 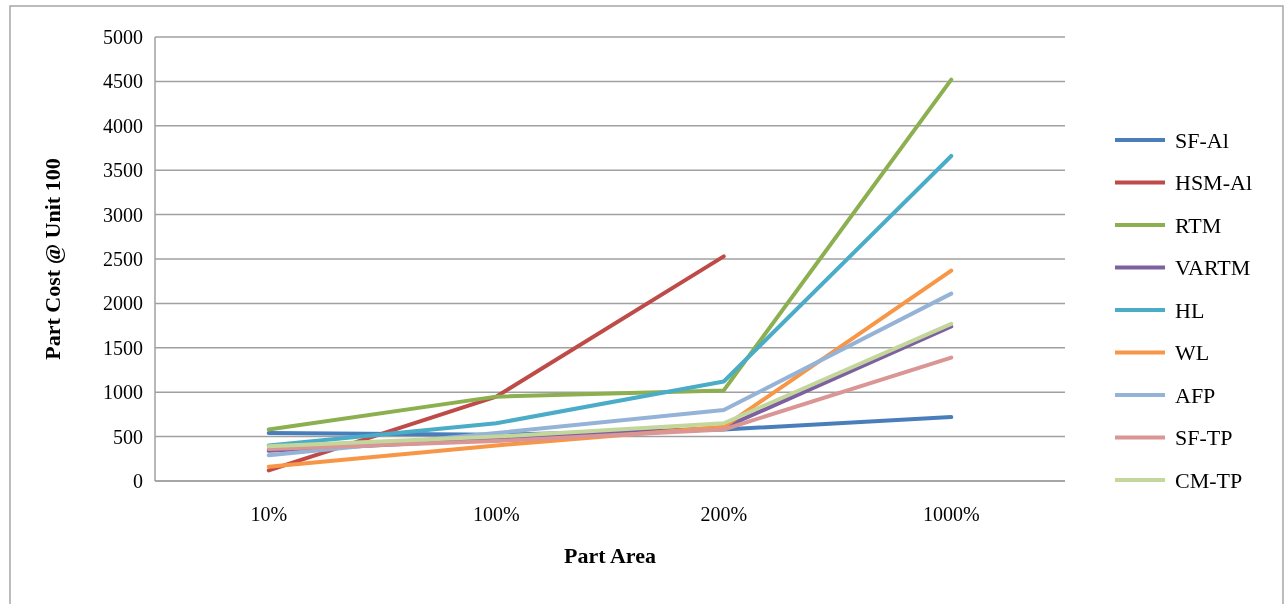 What do you see at coordinates (610, 403) in the screenshot?
I see `line-series` at bounding box center [610, 403].